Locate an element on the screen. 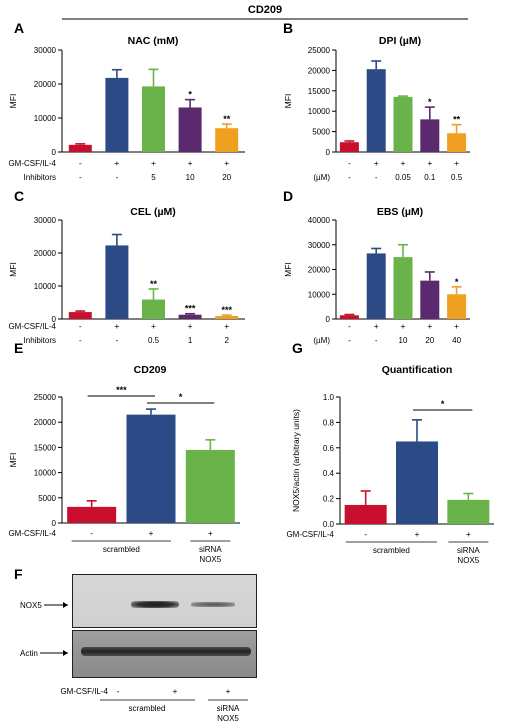 The height and width of the screenshot is (728, 520). band-arrow-head is located at coordinates (65, 653).